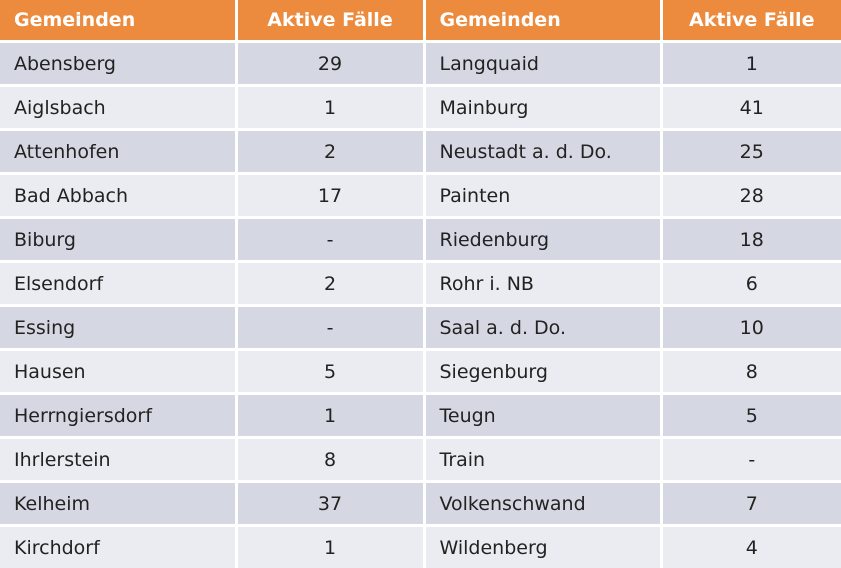  Describe the element at coordinates (330, 196) in the screenshot. I see `active-cases-left-cell: 17` at that location.